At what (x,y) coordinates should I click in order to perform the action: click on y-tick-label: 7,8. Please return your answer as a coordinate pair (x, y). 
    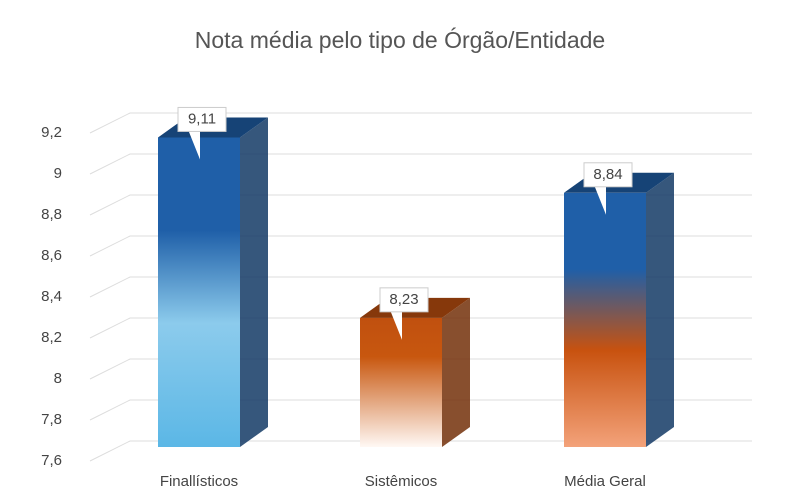
    Looking at the image, I should click on (51, 419).